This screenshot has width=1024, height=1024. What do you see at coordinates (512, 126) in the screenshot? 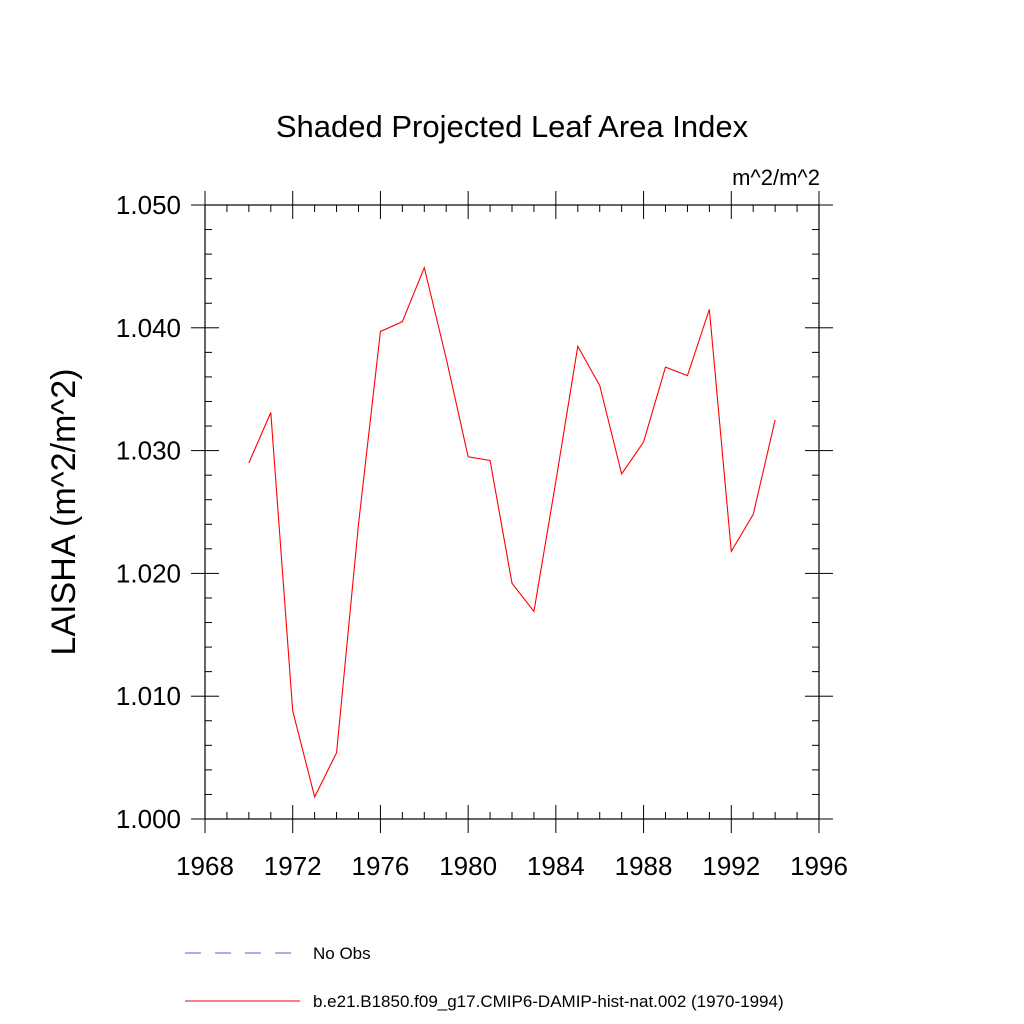
I see `chart-title: Shaded Projected Leaf Area Index` at bounding box center [512, 126].